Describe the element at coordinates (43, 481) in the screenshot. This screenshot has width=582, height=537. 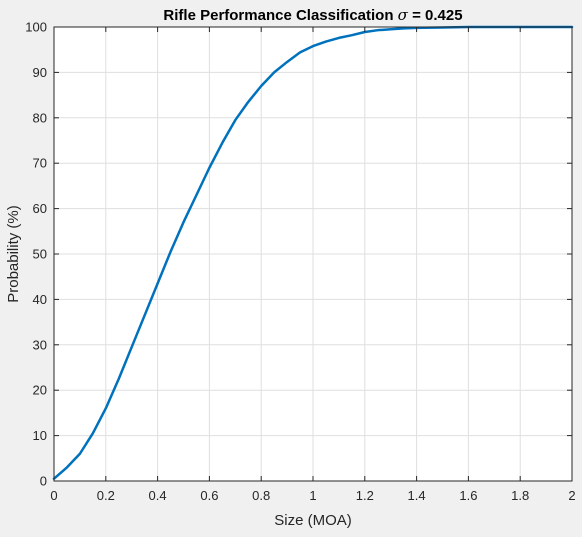
I see `y-tick-label: 0` at that location.